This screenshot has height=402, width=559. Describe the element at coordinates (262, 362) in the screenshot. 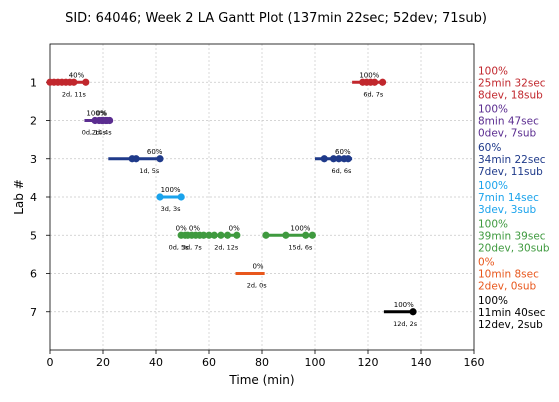

I see `x-tick-label: 80` at that location.